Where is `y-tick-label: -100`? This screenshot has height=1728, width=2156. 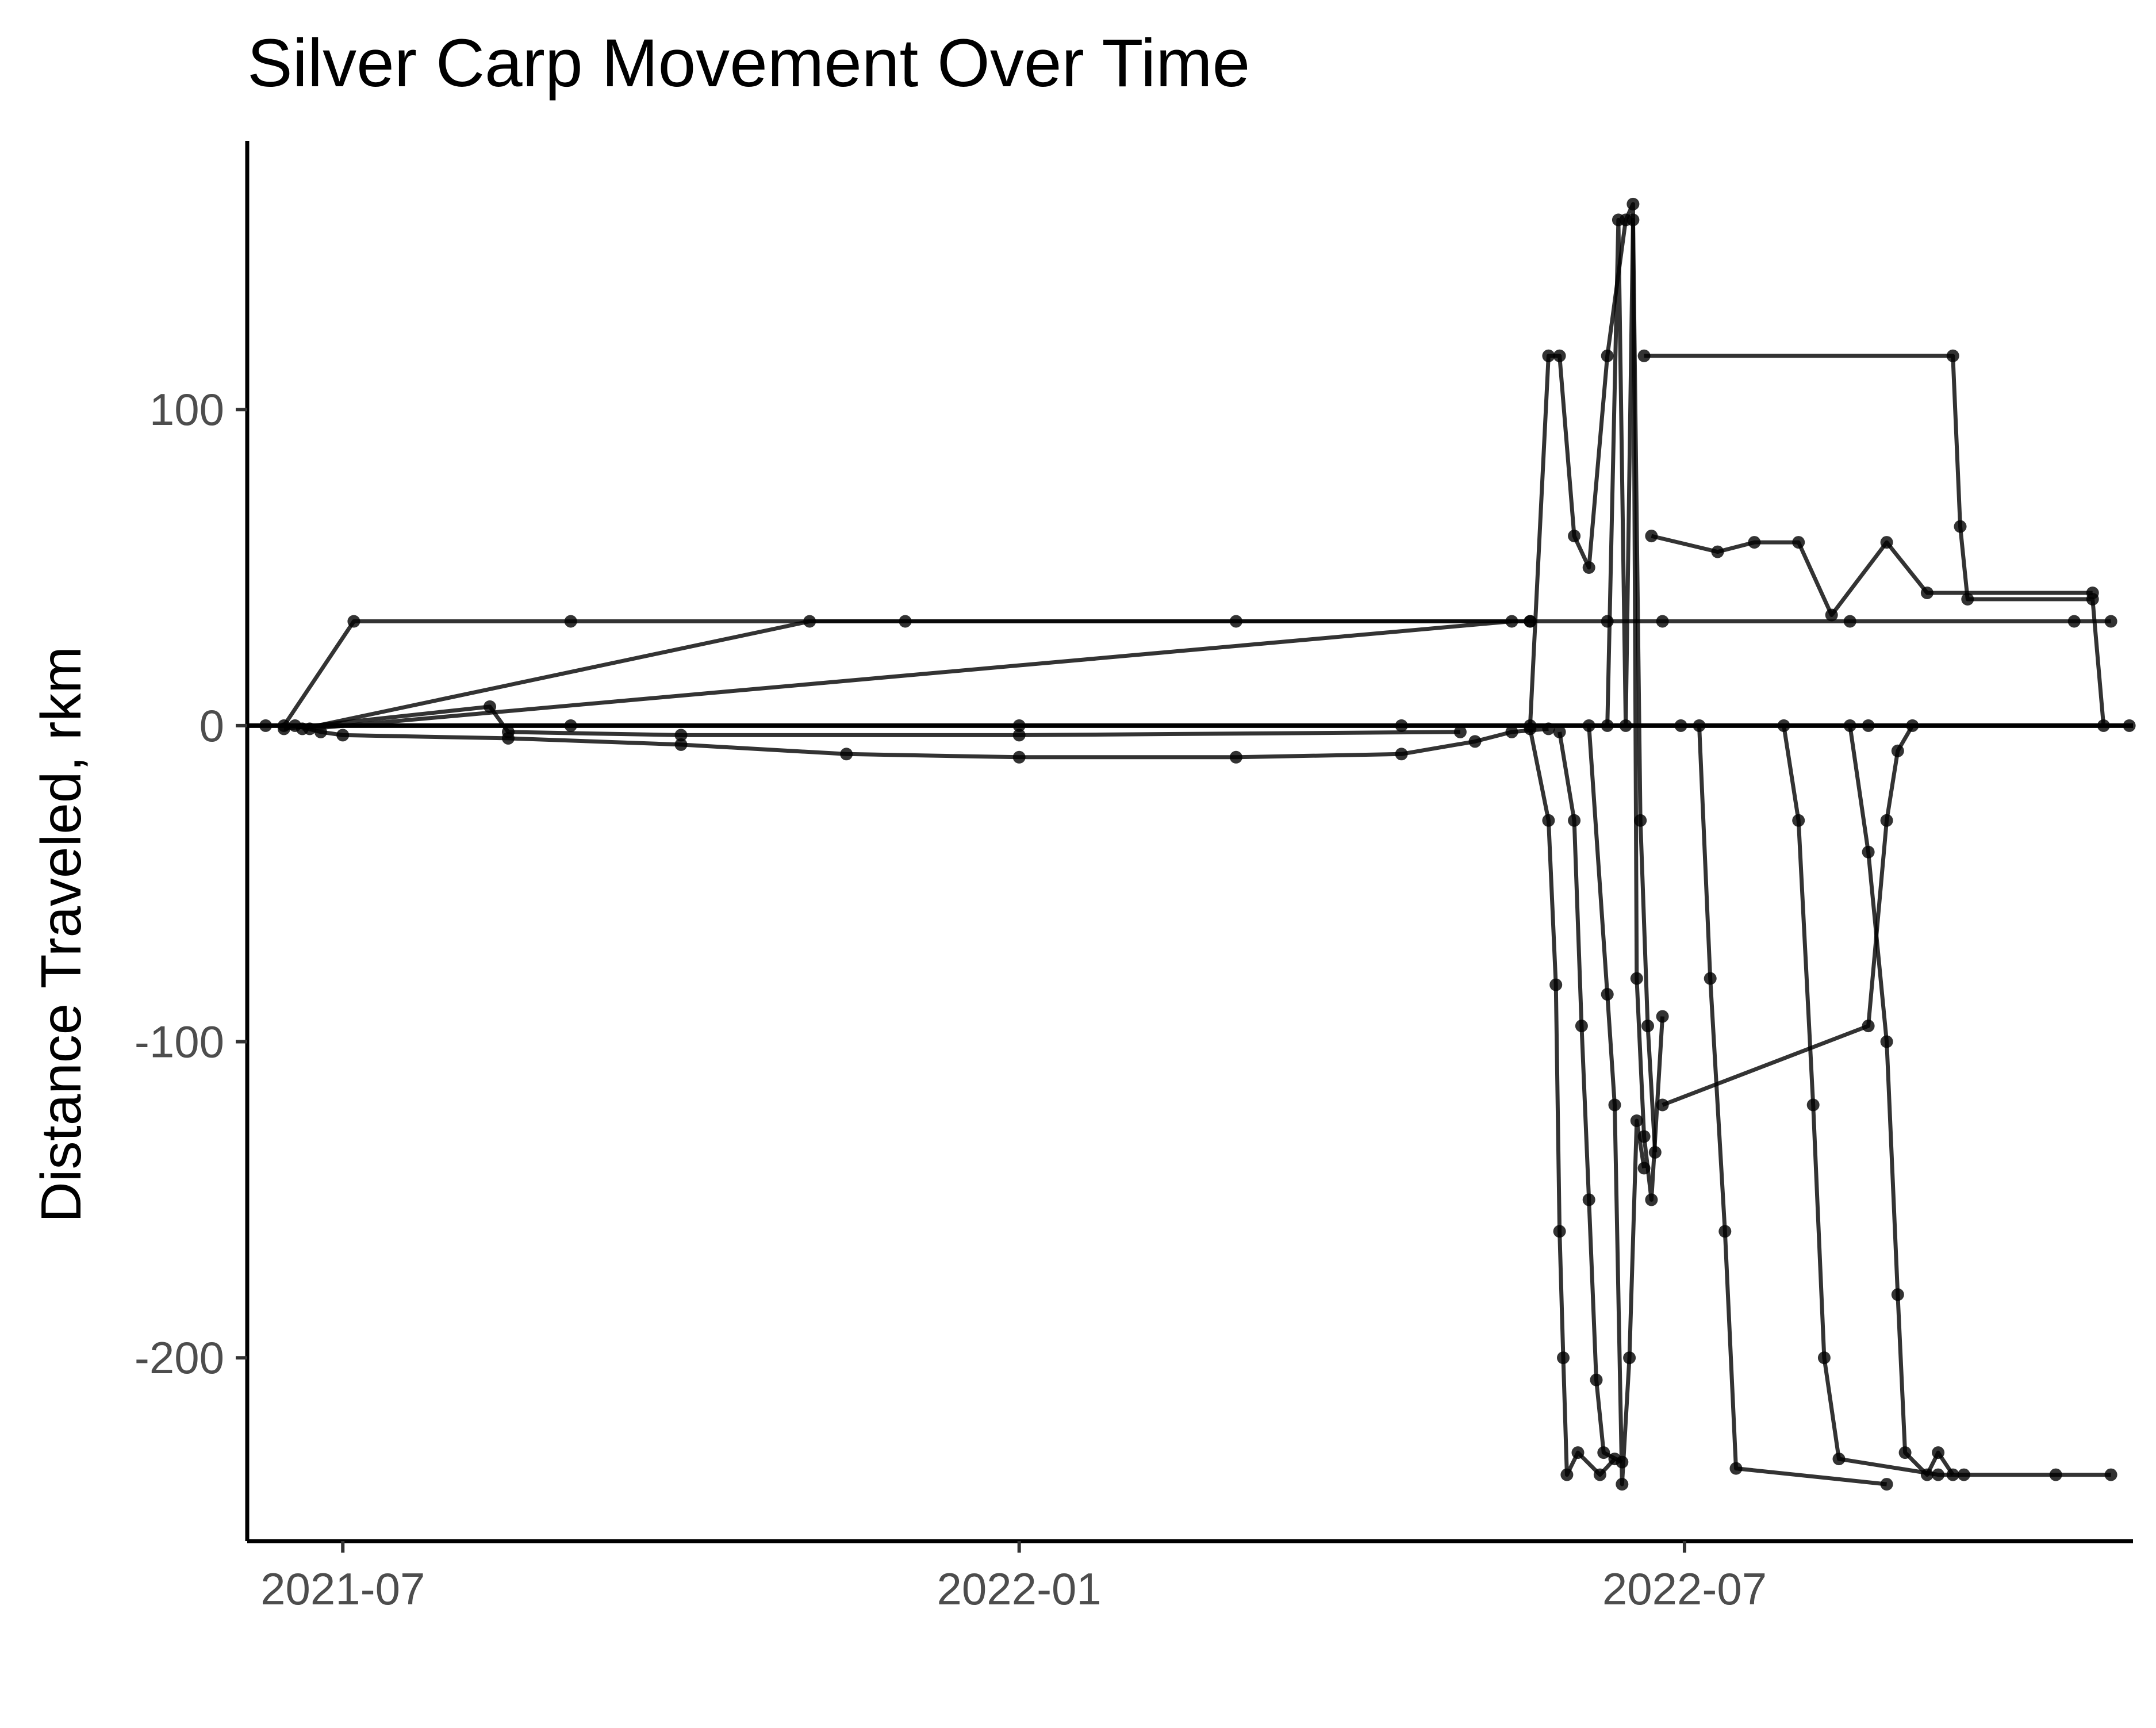 y-tick-label: -100 is located at coordinates (179, 1042).